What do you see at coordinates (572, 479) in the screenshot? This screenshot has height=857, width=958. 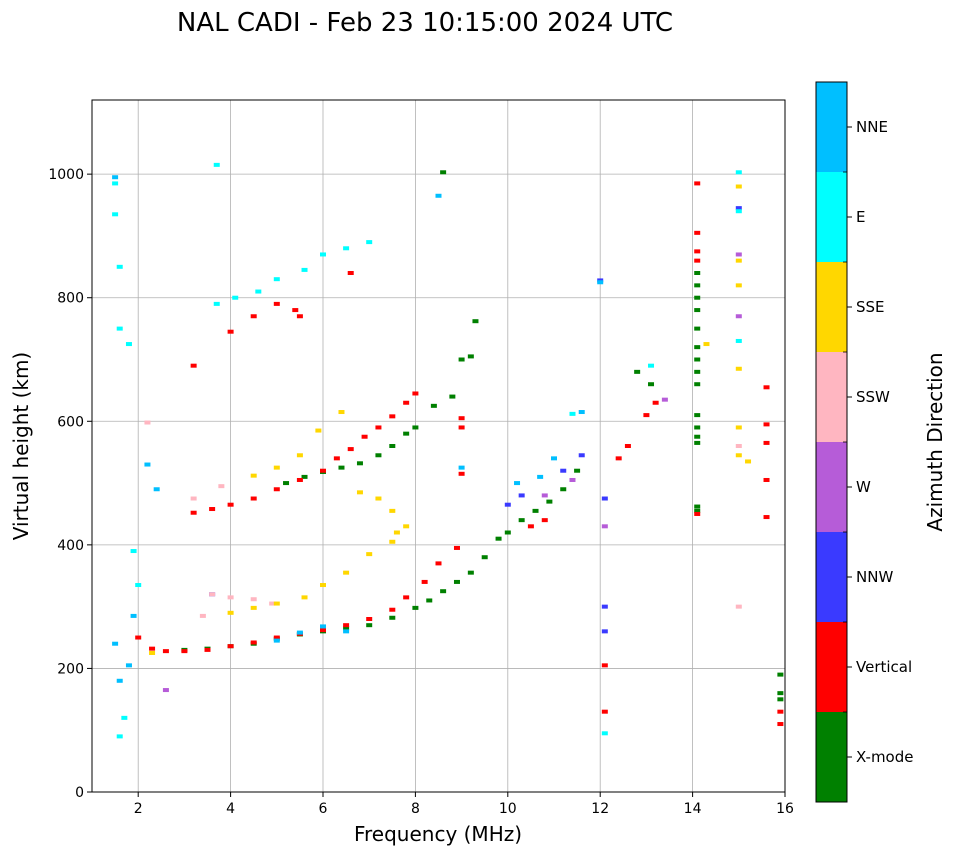 I see `point-w` at bounding box center [572, 479].